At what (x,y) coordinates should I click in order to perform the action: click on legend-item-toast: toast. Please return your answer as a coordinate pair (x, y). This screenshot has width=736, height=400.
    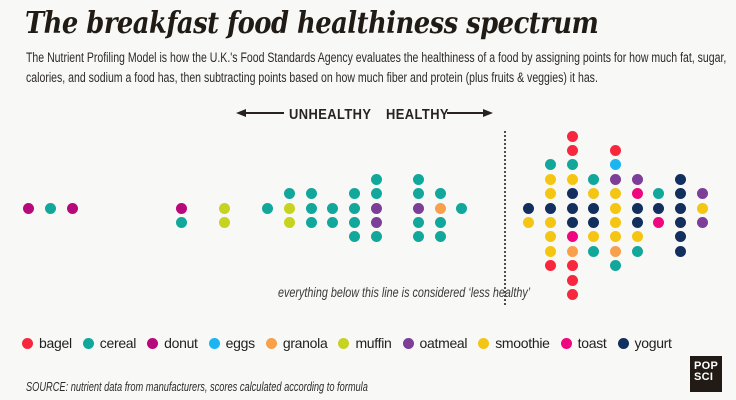
    Looking at the image, I should click on (583, 343).